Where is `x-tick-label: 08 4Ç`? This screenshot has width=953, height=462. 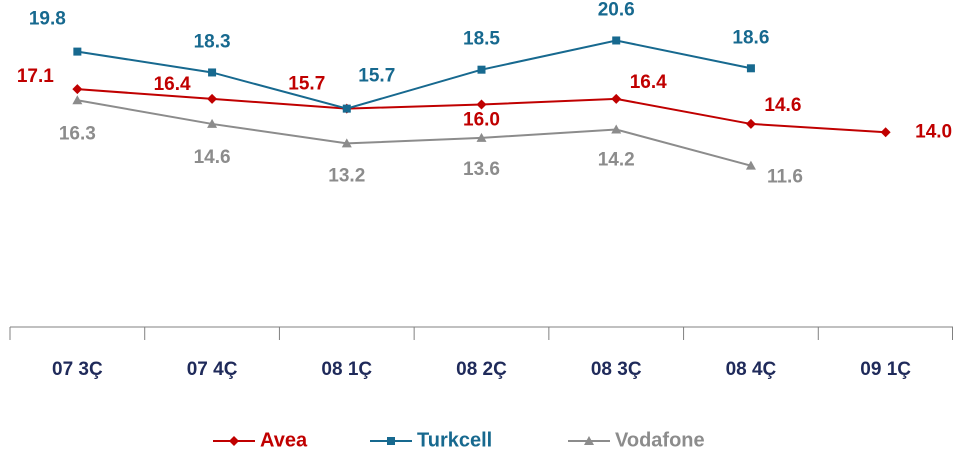
x-tick-label: 08 4Ç is located at coordinates (751, 369).